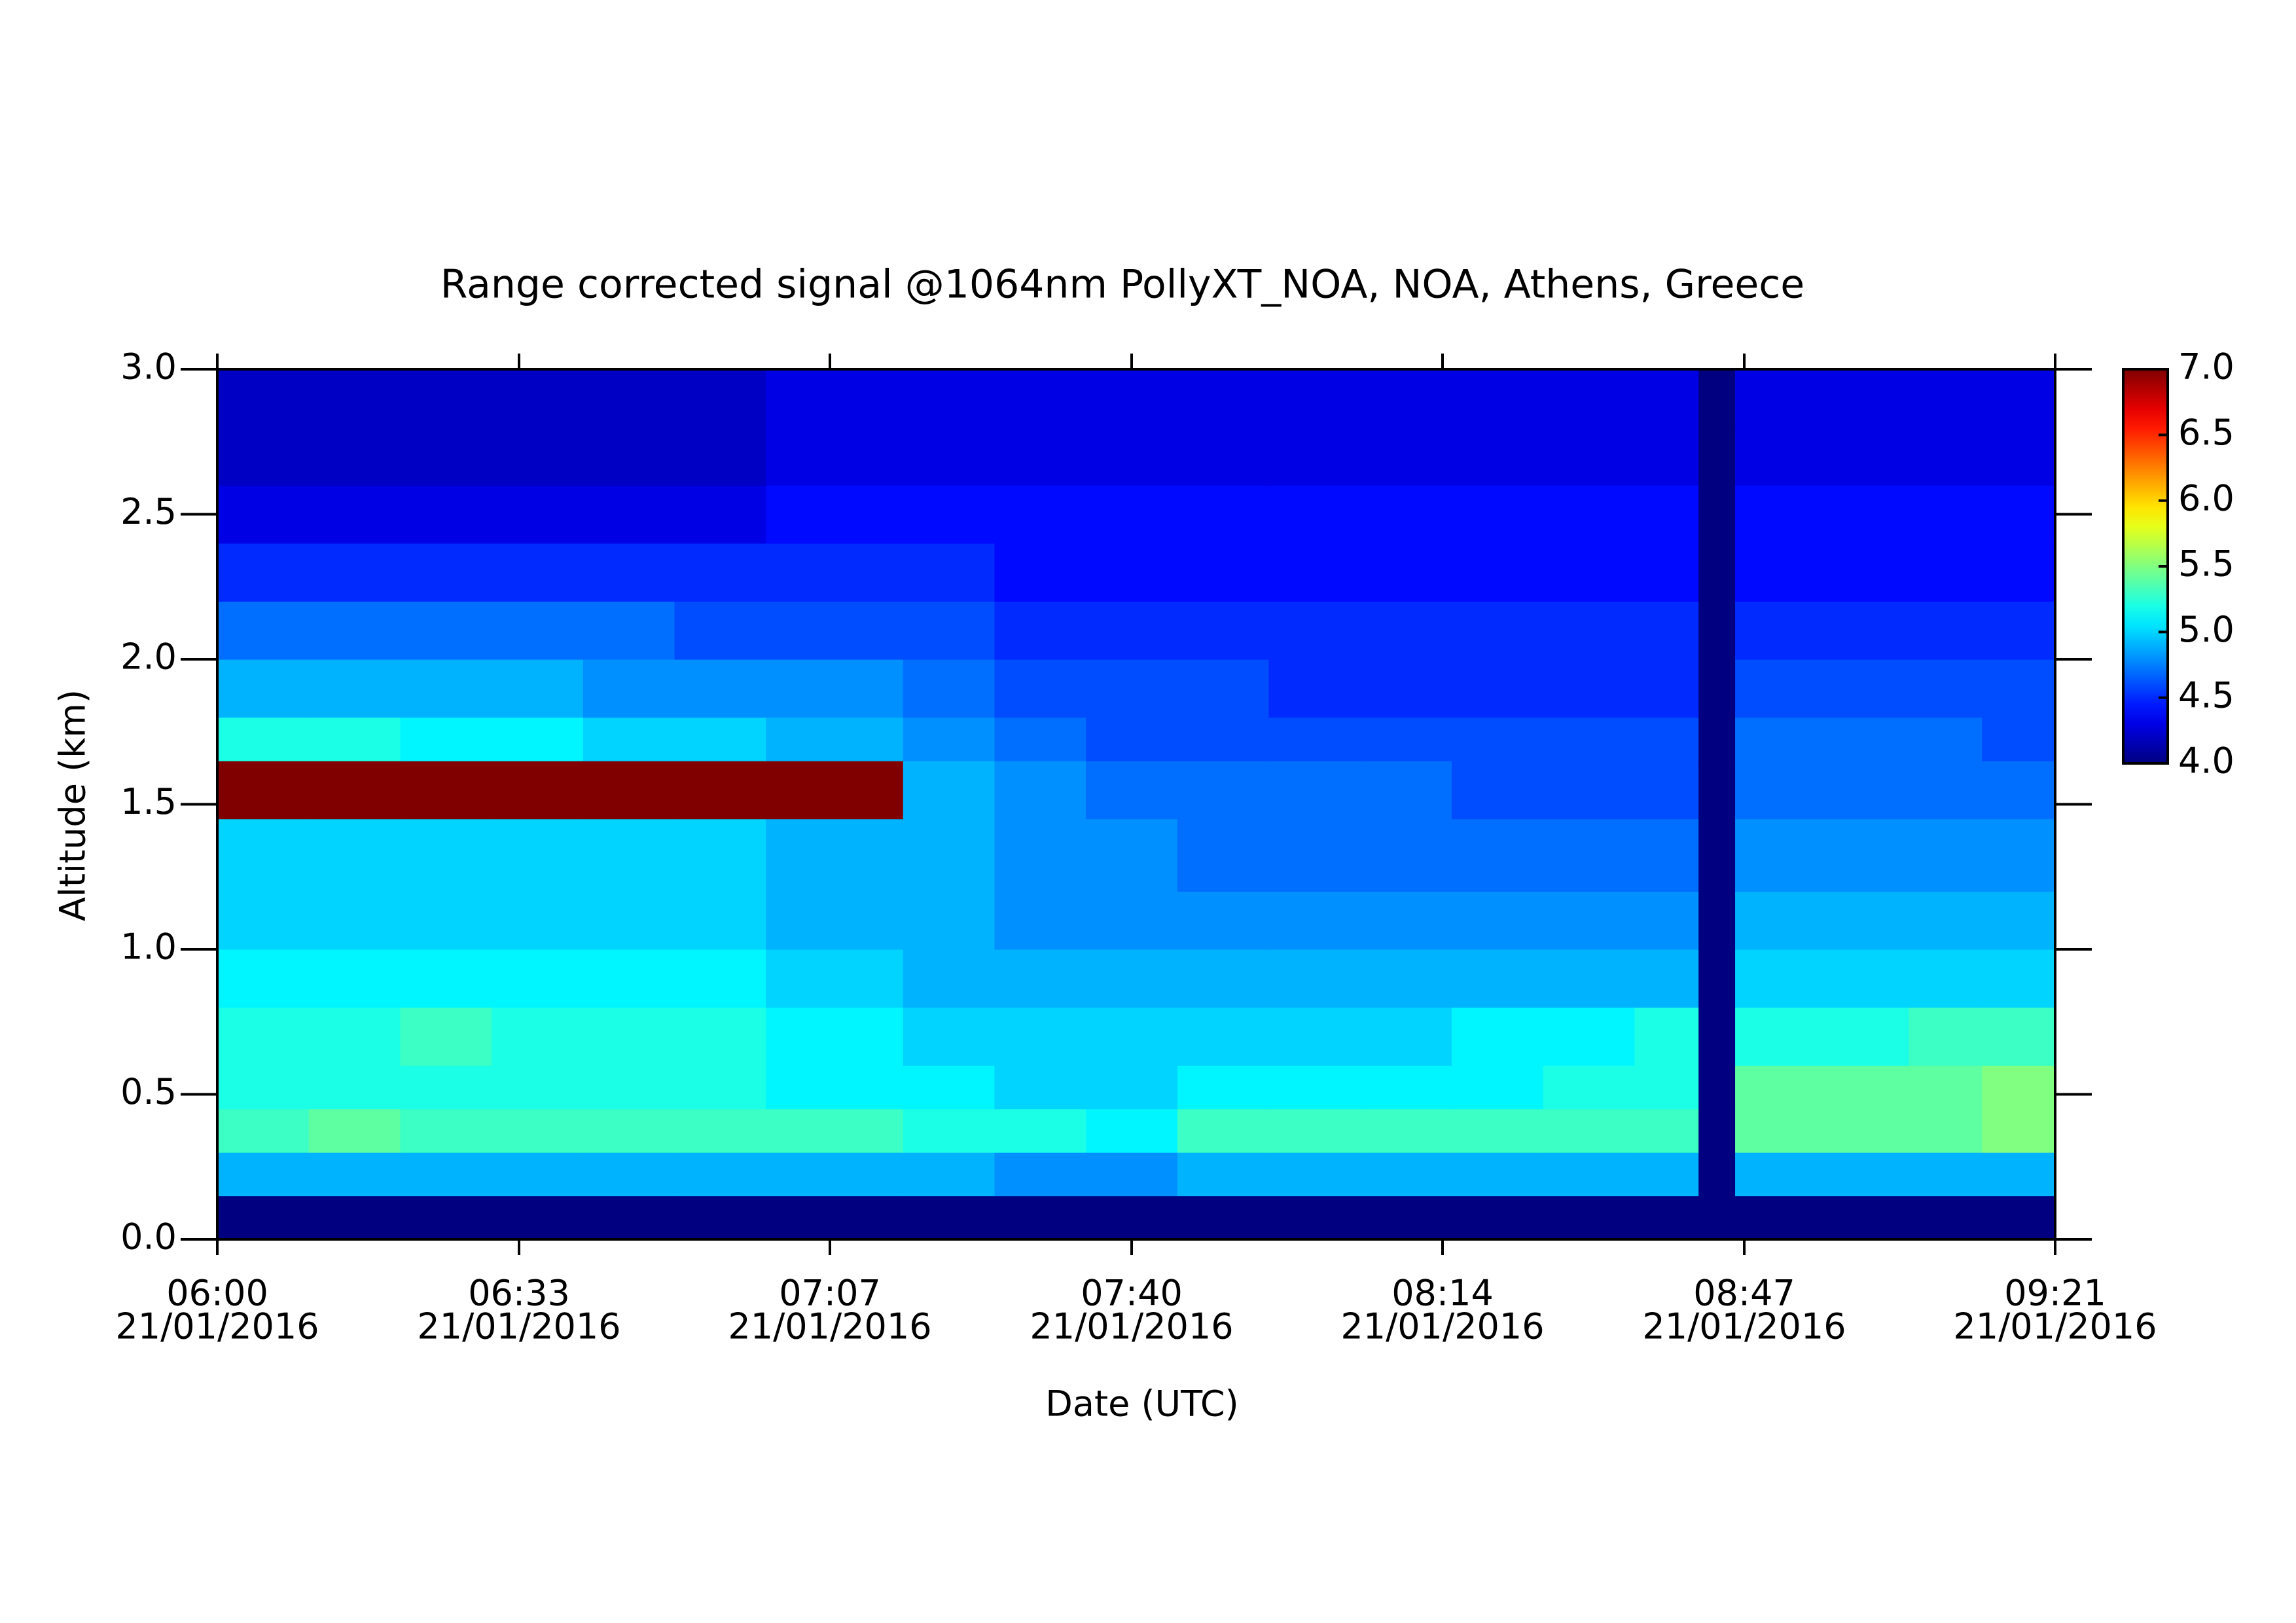 The width and height of the screenshot is (2296, 1623). I want to click on colorbar-tick-label: 5.5, so click(2206, 564).